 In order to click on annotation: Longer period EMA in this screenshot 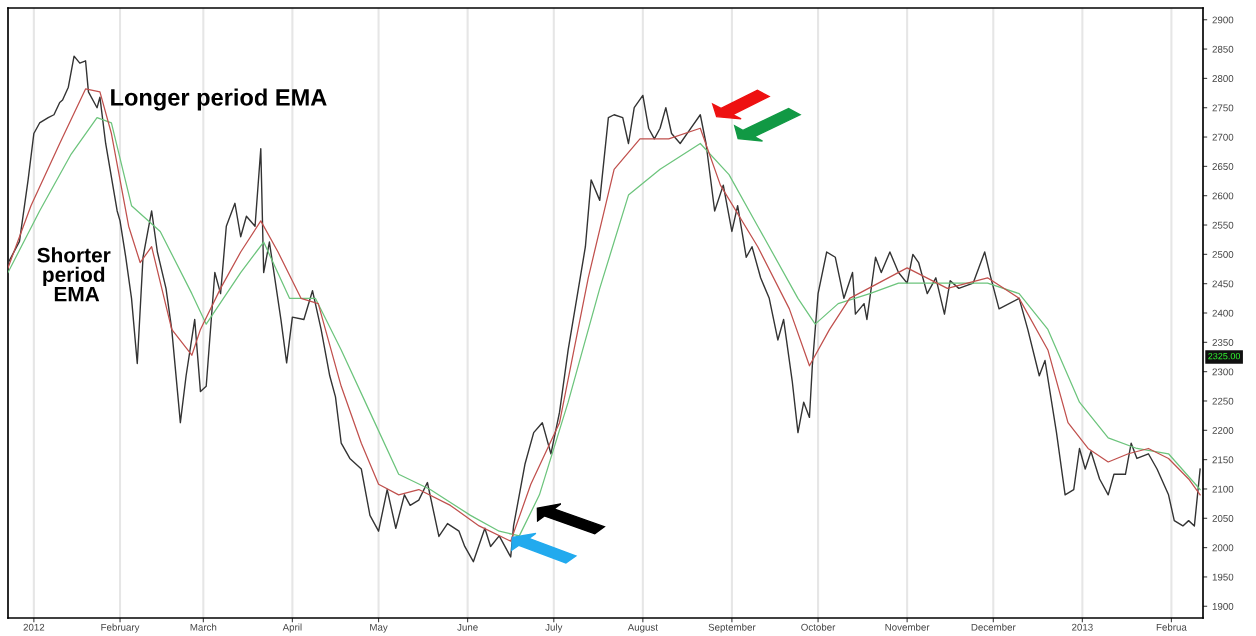, I will do `click(219, 99)`.